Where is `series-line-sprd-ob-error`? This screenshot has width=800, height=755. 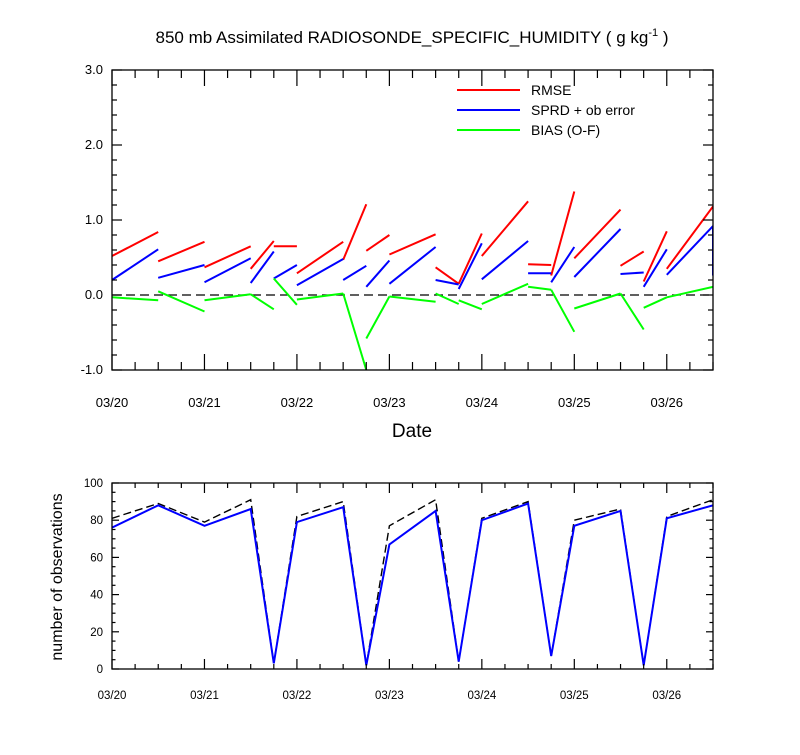 series-line-sprd-ob-error is located at coordinates (412, 257).